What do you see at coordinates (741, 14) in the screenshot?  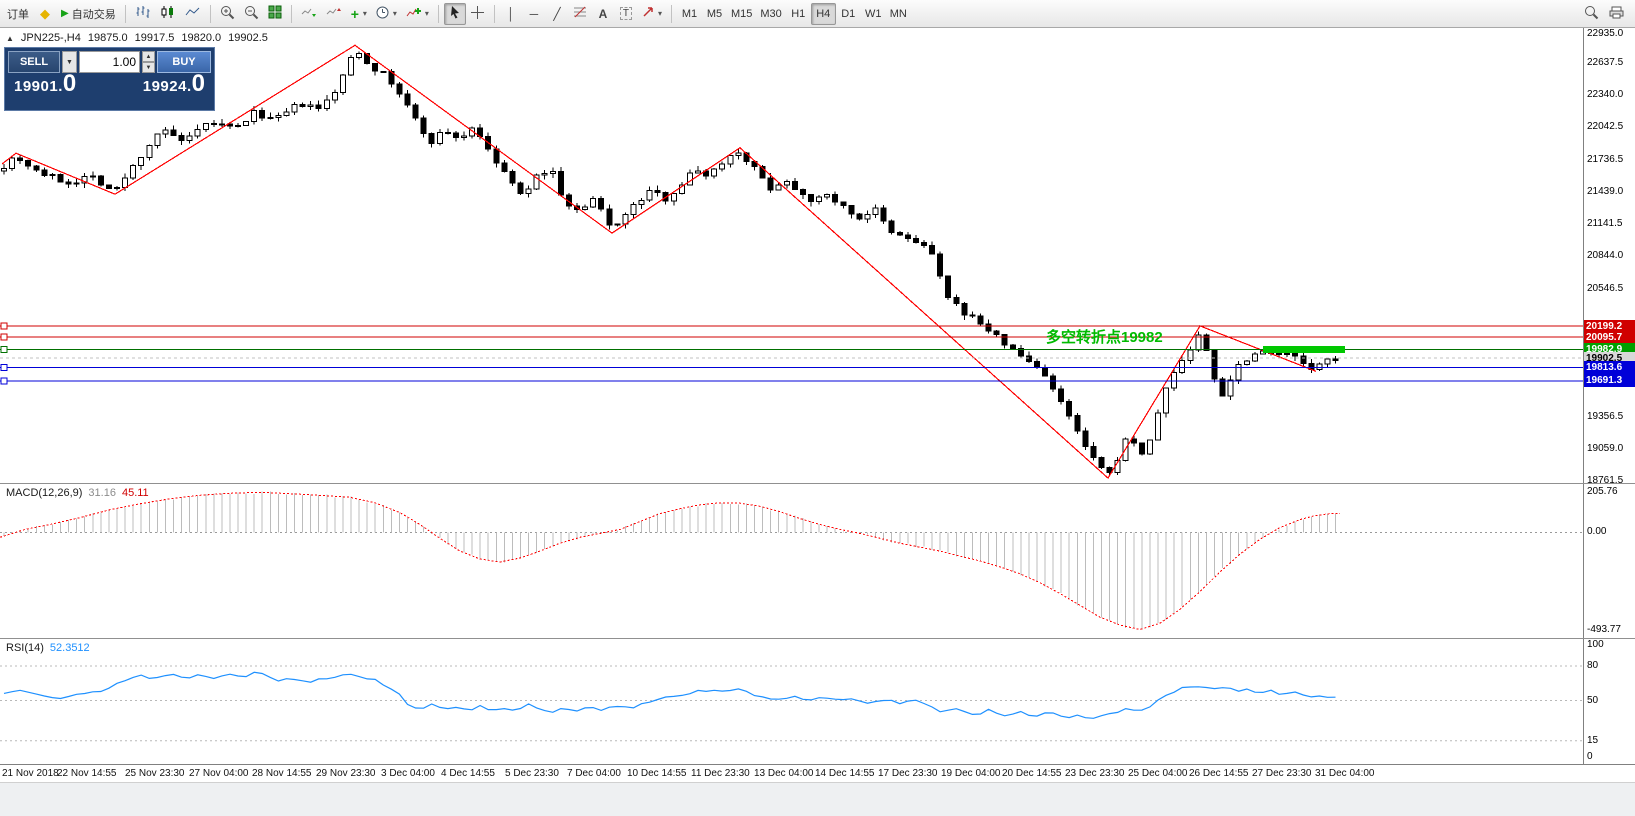 I see `timeframe-m15: M15` at bounding box center [741, 14].